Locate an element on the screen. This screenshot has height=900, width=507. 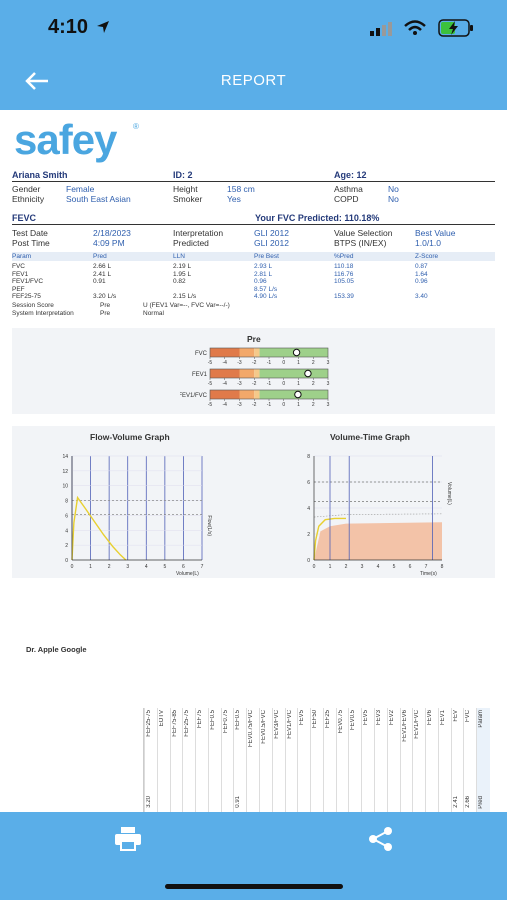
table-cell: FVC is located at coordinates (18, 266).